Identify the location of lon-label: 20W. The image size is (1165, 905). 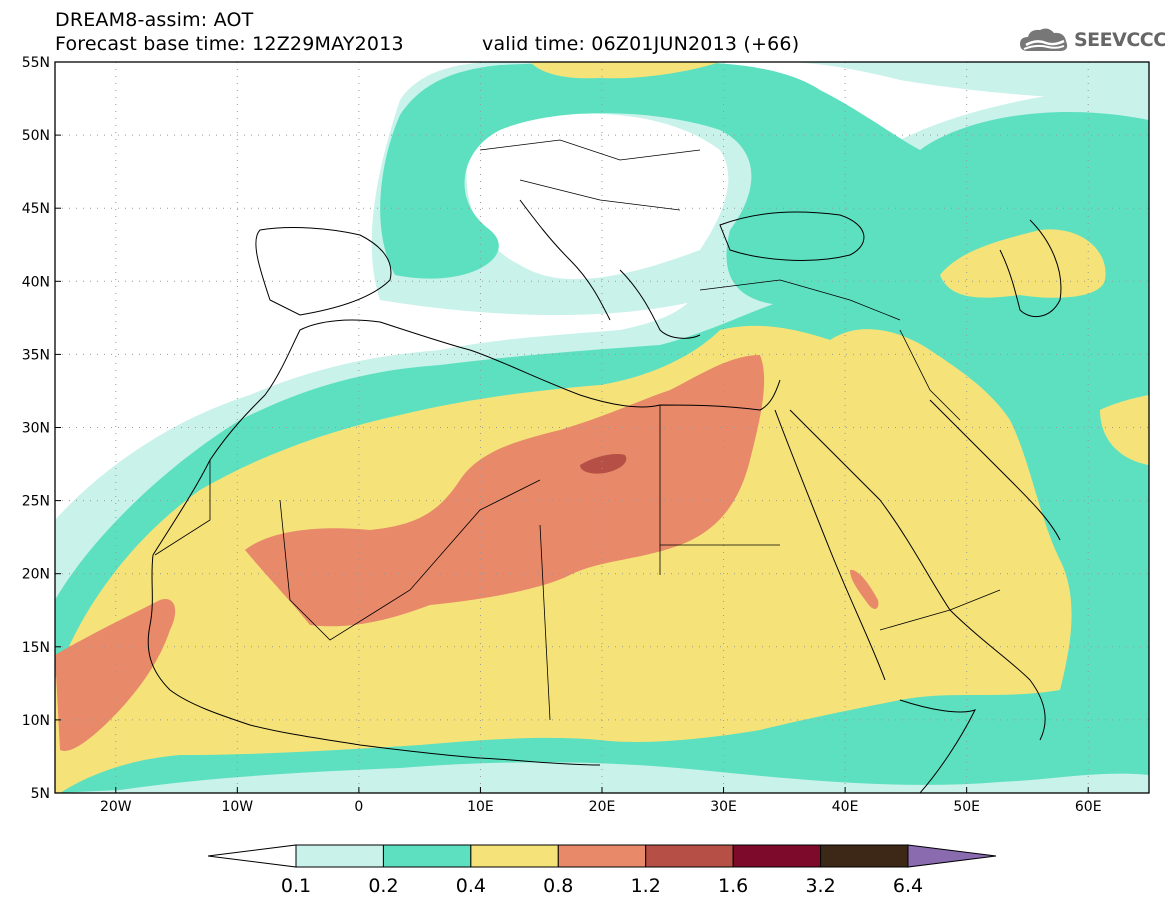
(116, 807).